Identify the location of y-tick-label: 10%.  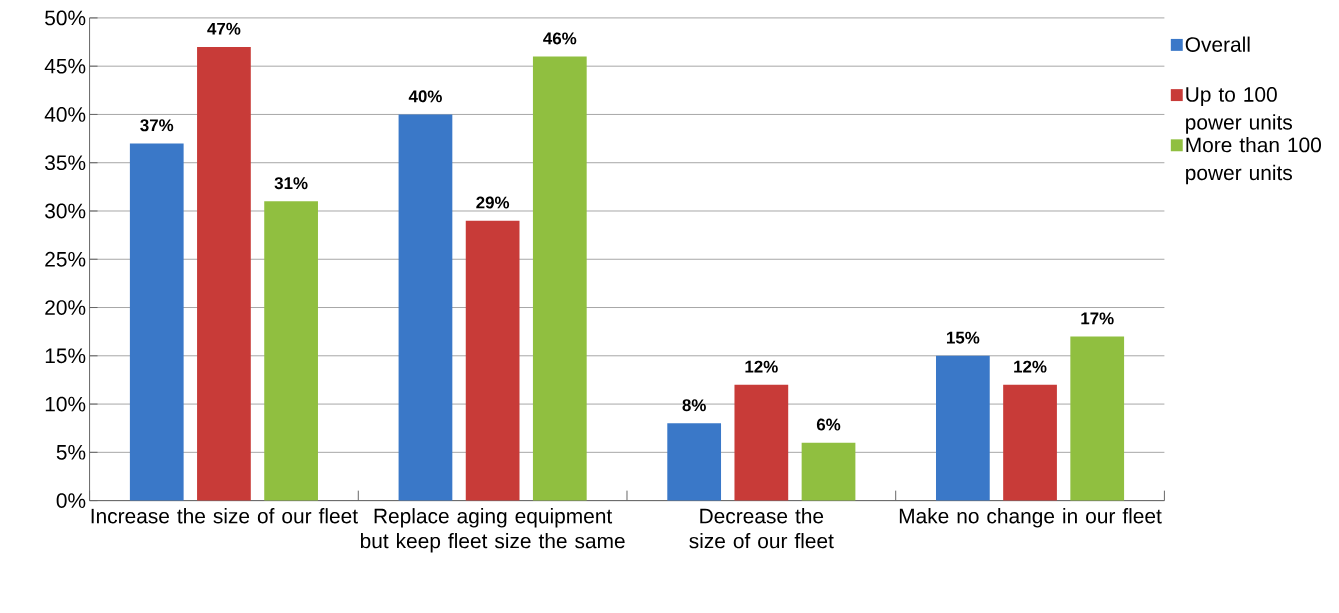
(65, 404).